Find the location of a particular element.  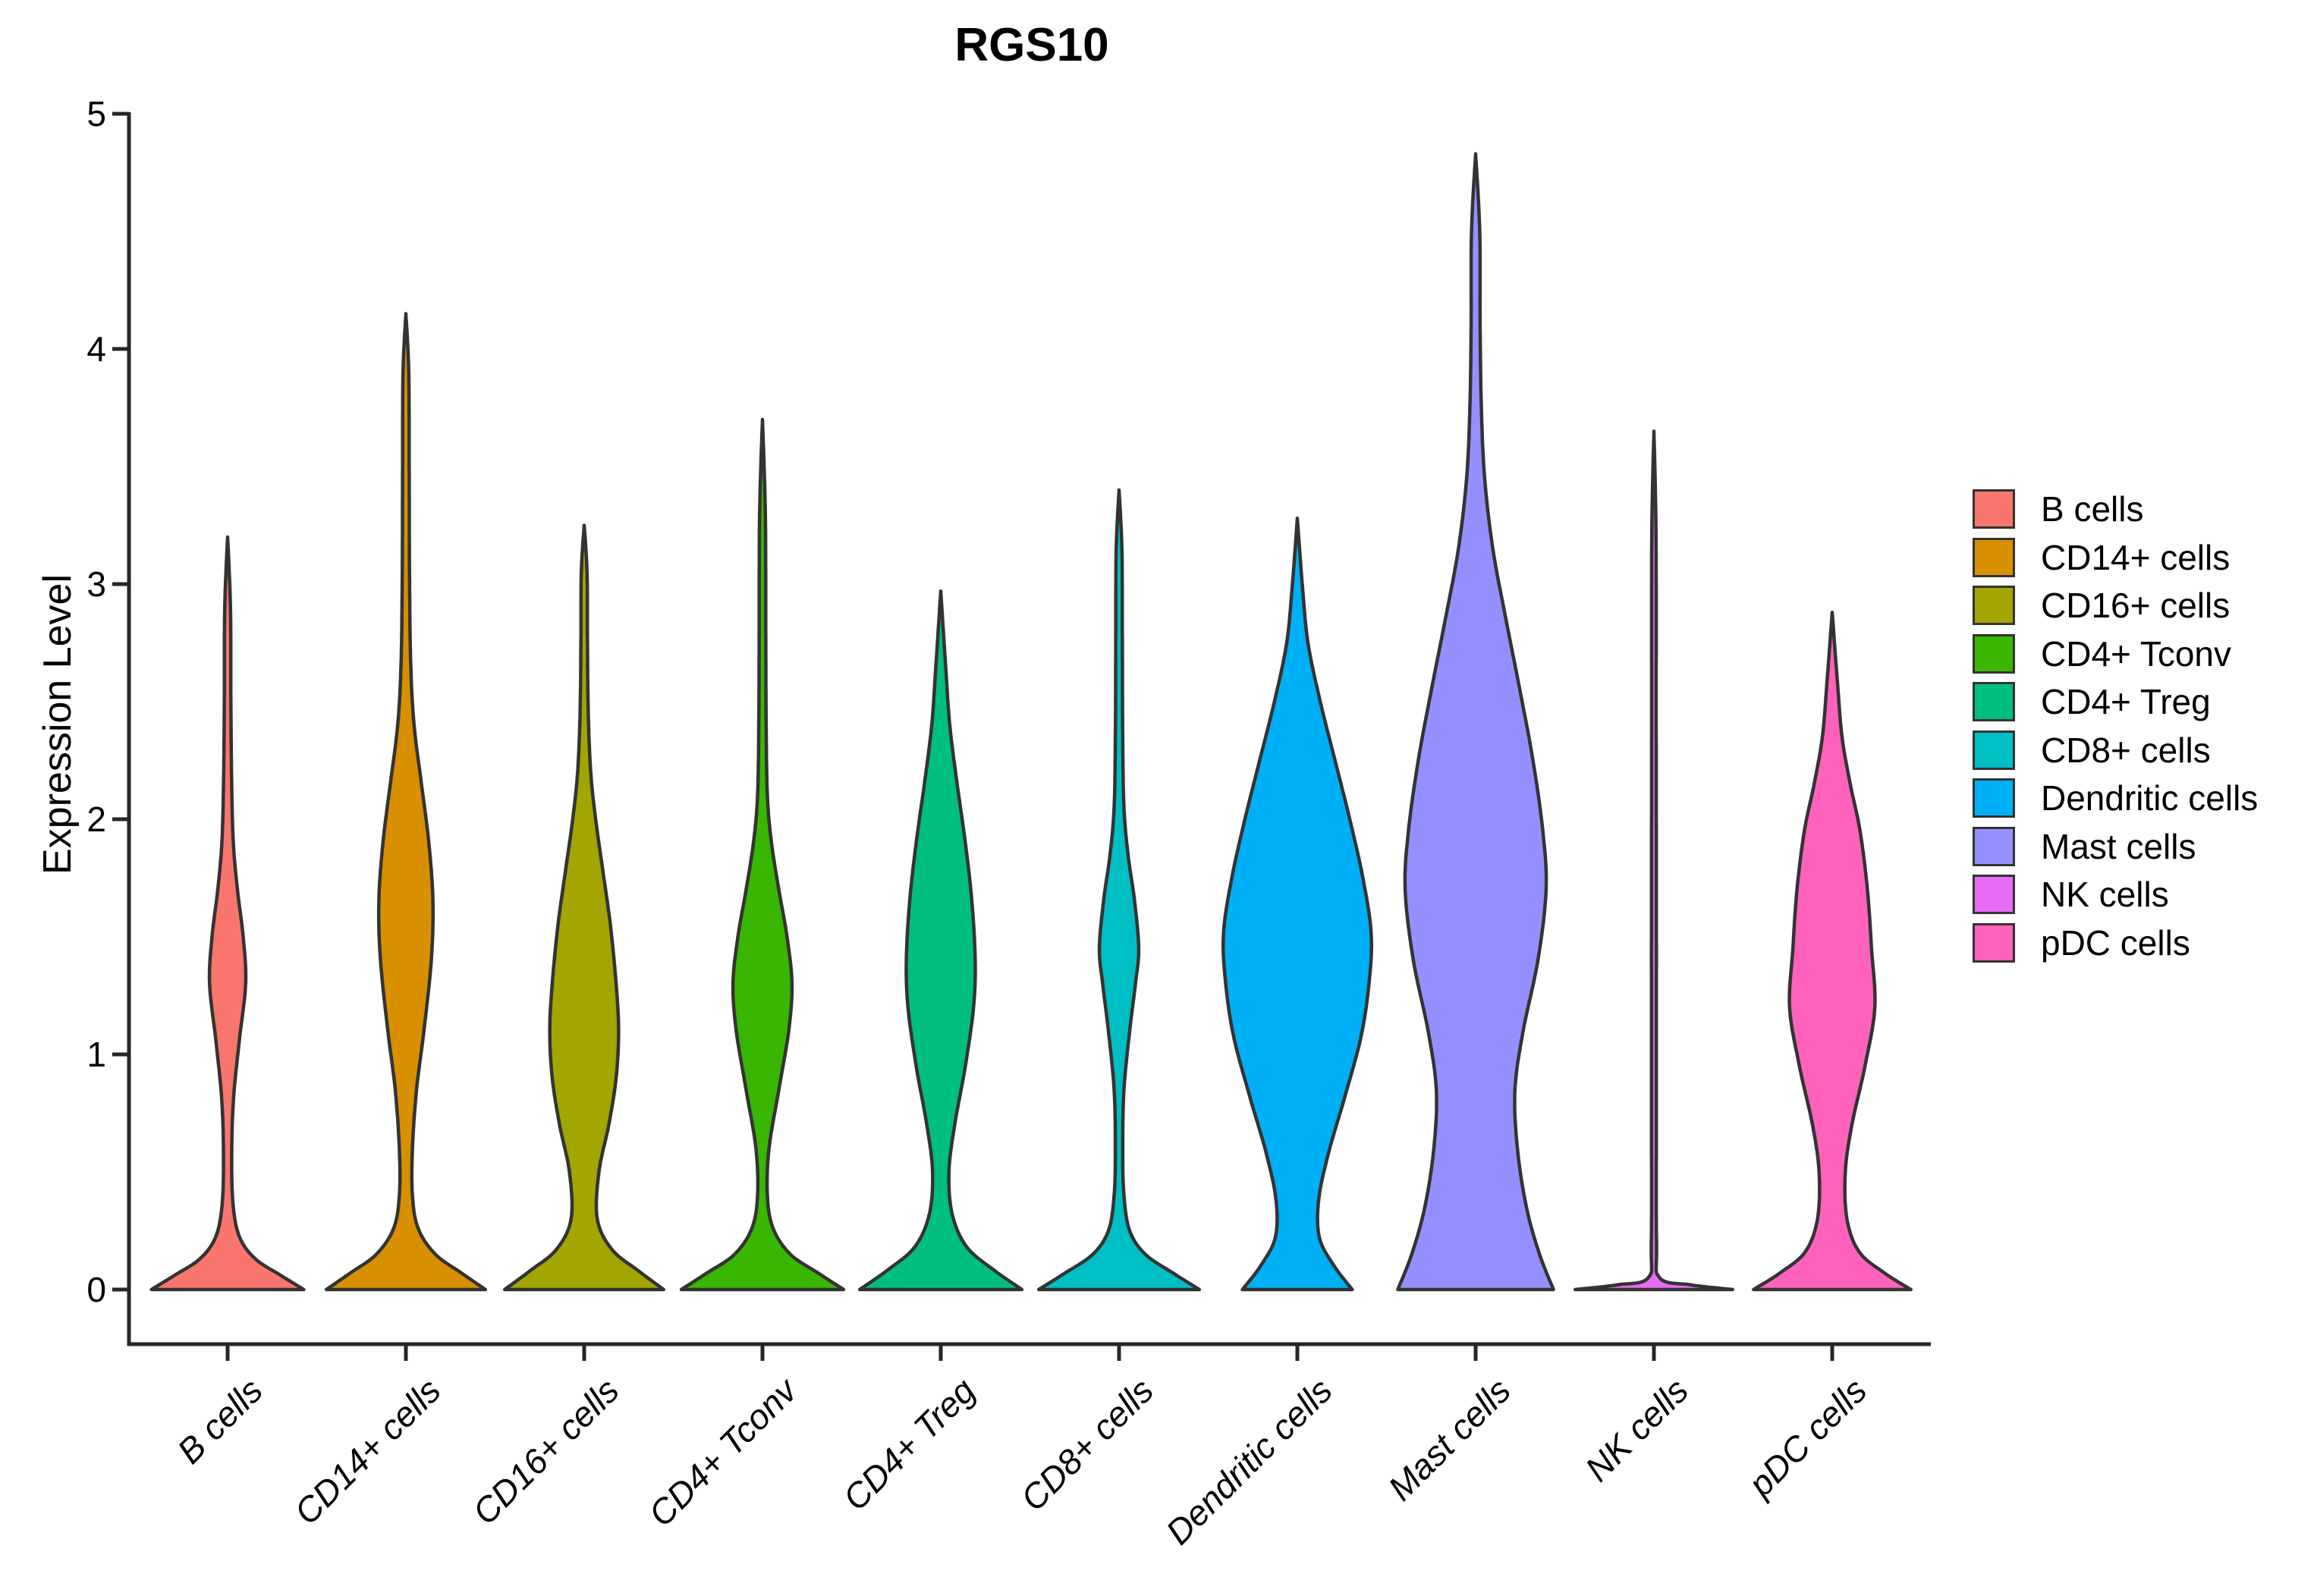

y-tick-label: 3 is located at coordinates (96, 584).